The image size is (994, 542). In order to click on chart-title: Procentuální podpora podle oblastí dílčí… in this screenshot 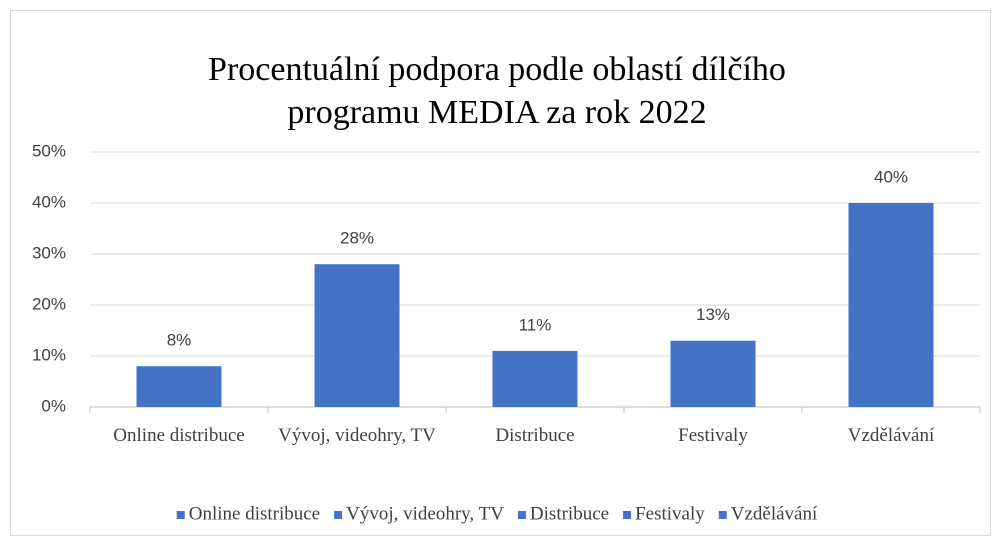, I will do `click(497, 91)`.